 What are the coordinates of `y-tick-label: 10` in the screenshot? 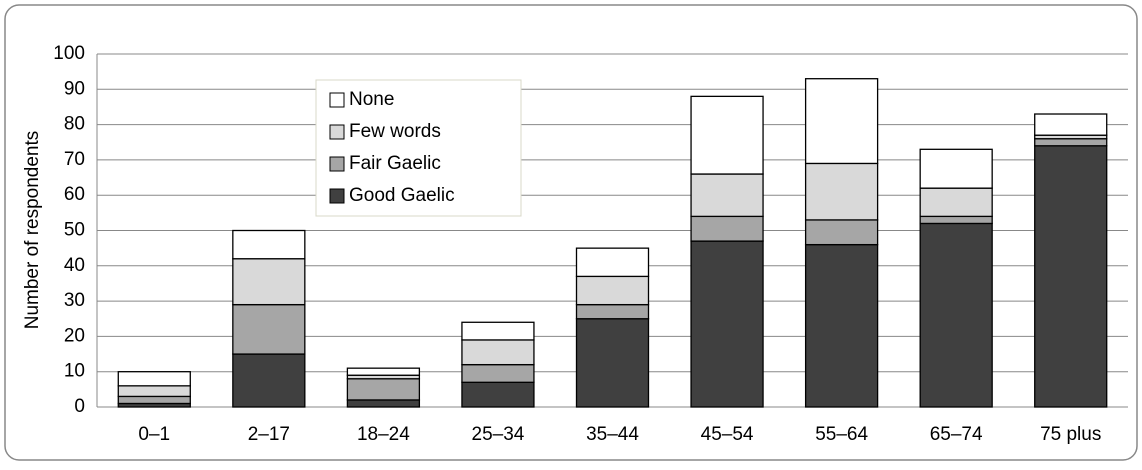 It's located at (74, 371).